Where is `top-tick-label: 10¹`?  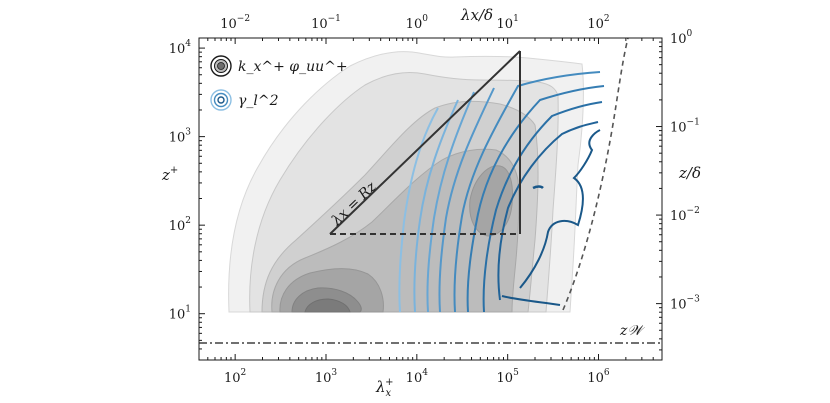 top-tick-label: 10¹ is located at coordinates (508, 23).